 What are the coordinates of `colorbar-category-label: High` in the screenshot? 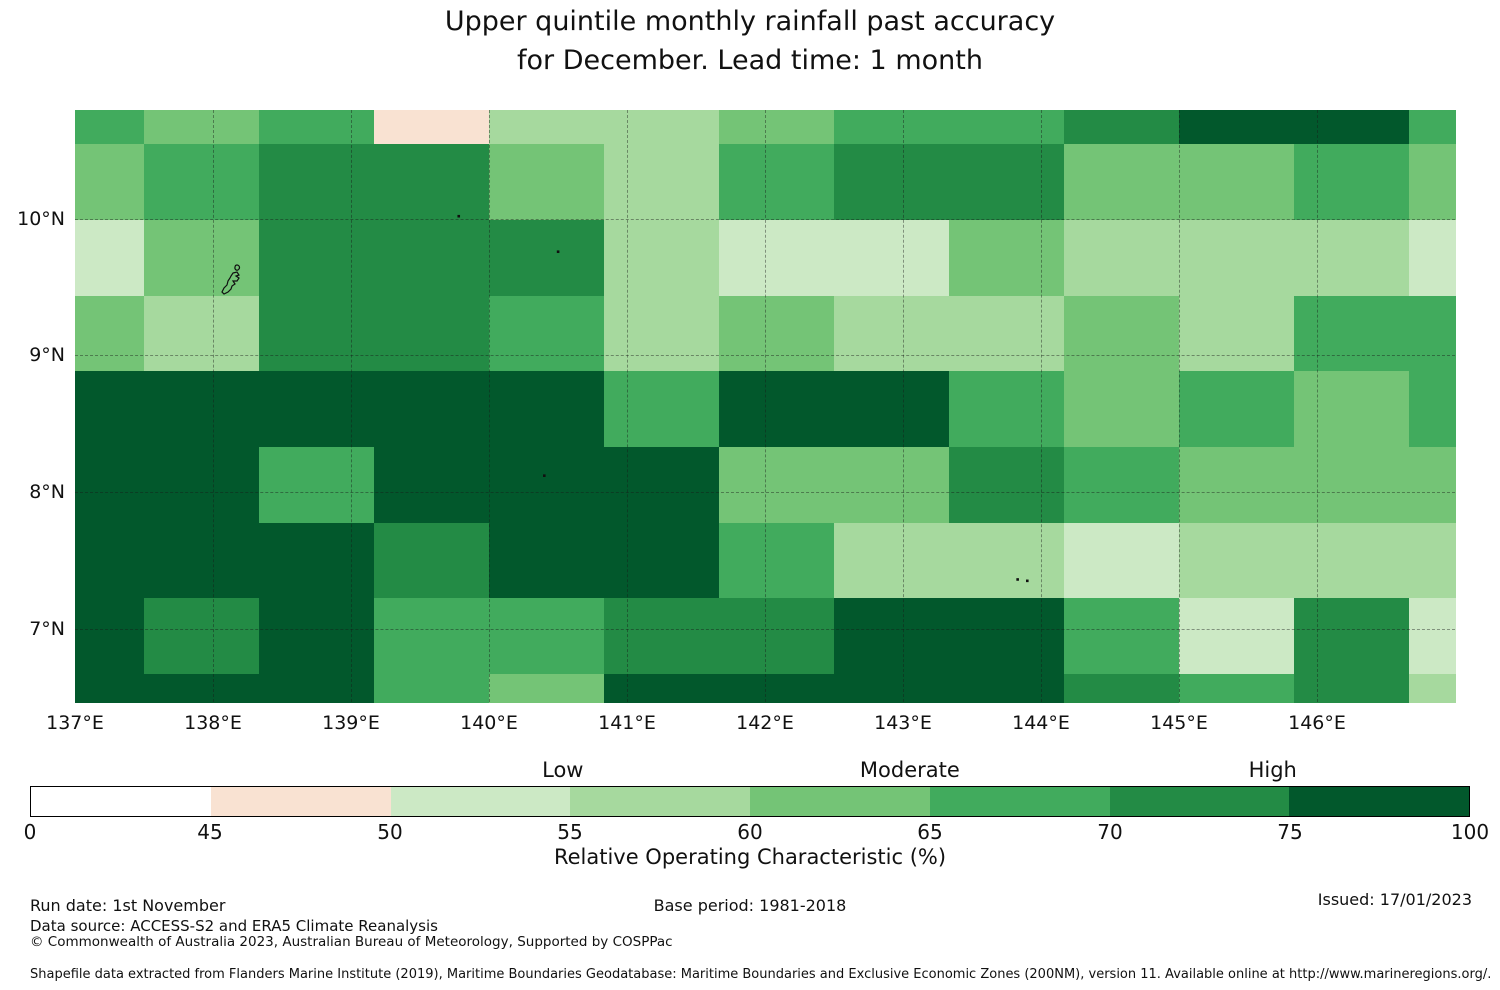 It's located at (1272, 770).